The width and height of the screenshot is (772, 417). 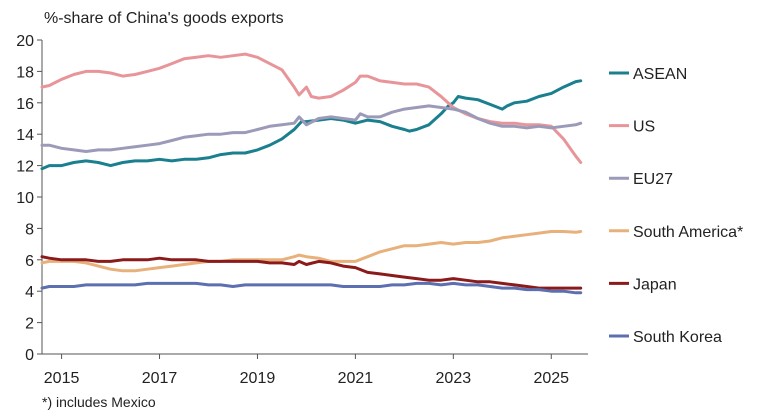 I want to click on legend-label: ASEAN, so click(x=660, y=74).